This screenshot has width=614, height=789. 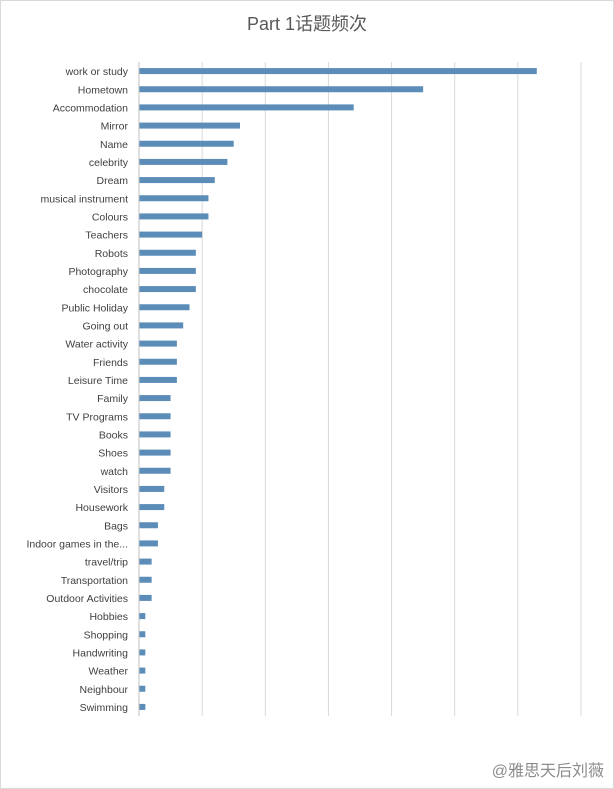 What do you see at coordinates (115, 127) in the screenshot?
I see `category-label: Mirror` at bounding box center [115, 127].